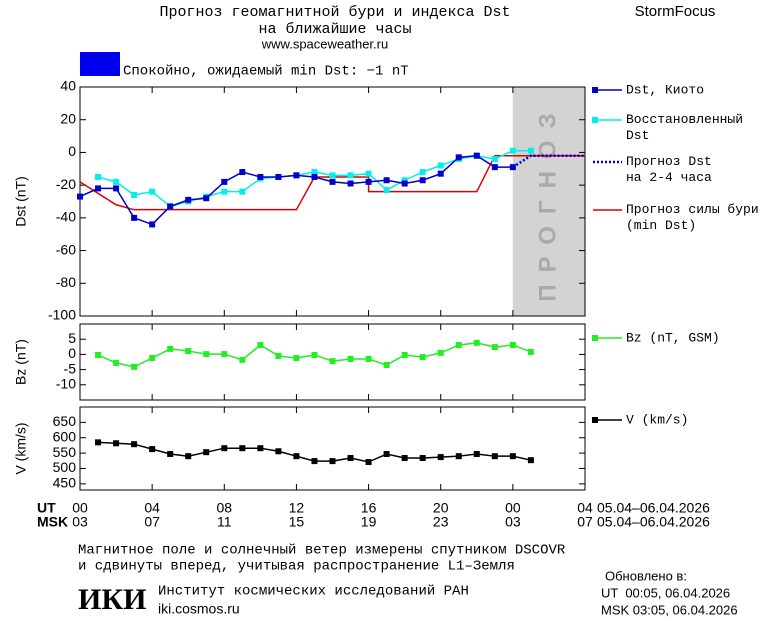  What do you see at coordinates (21, 448) in the screenshot?
I see `y-axis-label: V (km/s)` at bounding box center [21, 448].